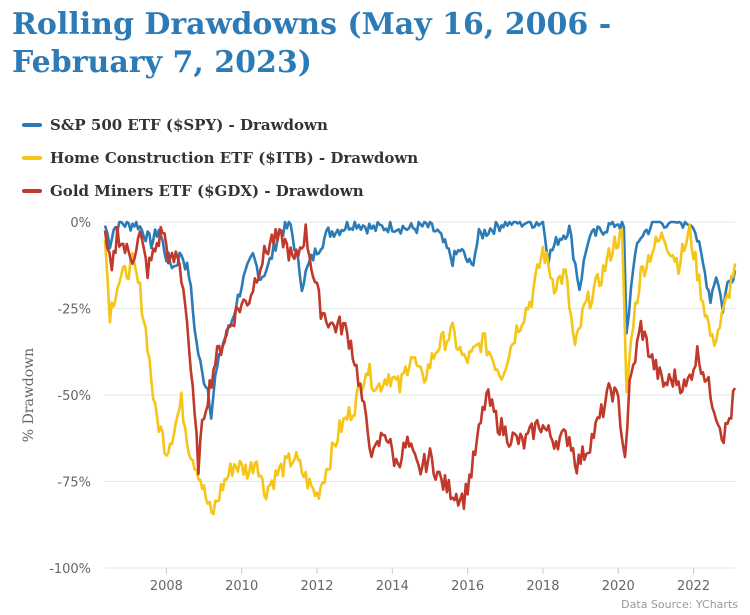  I want to click on x-axis-ticks: 2008 2010 2012 2014 2016 2018 2020 2022, so click(430, 581).